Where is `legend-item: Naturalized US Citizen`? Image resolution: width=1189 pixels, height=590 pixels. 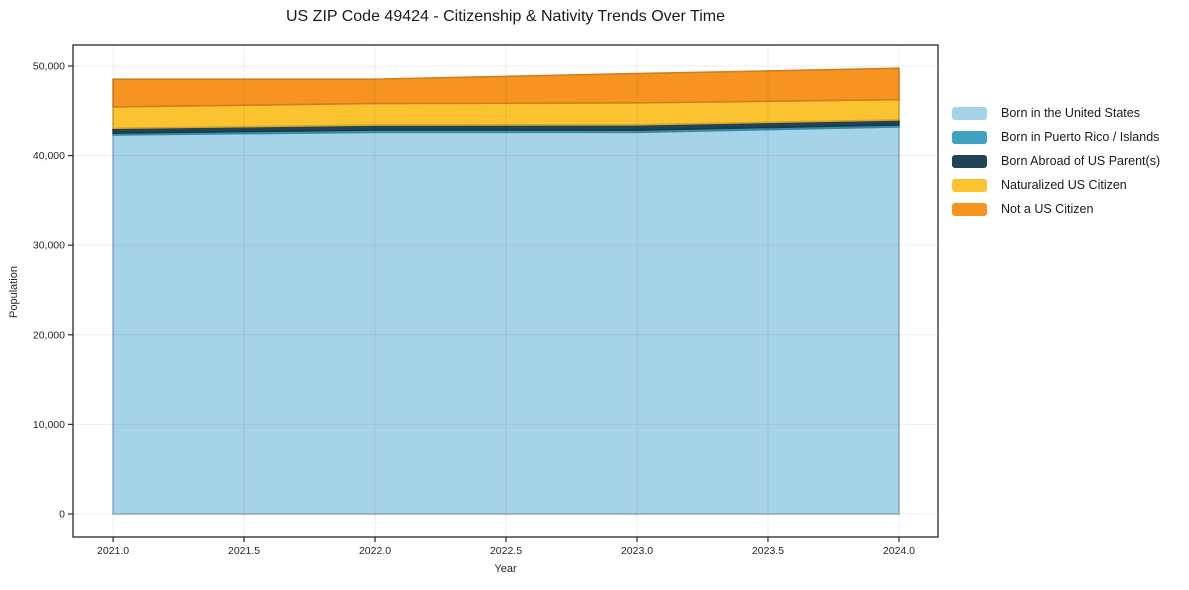
legend-item: Naturalized US Citizen is located at coordinates (1056, 185).